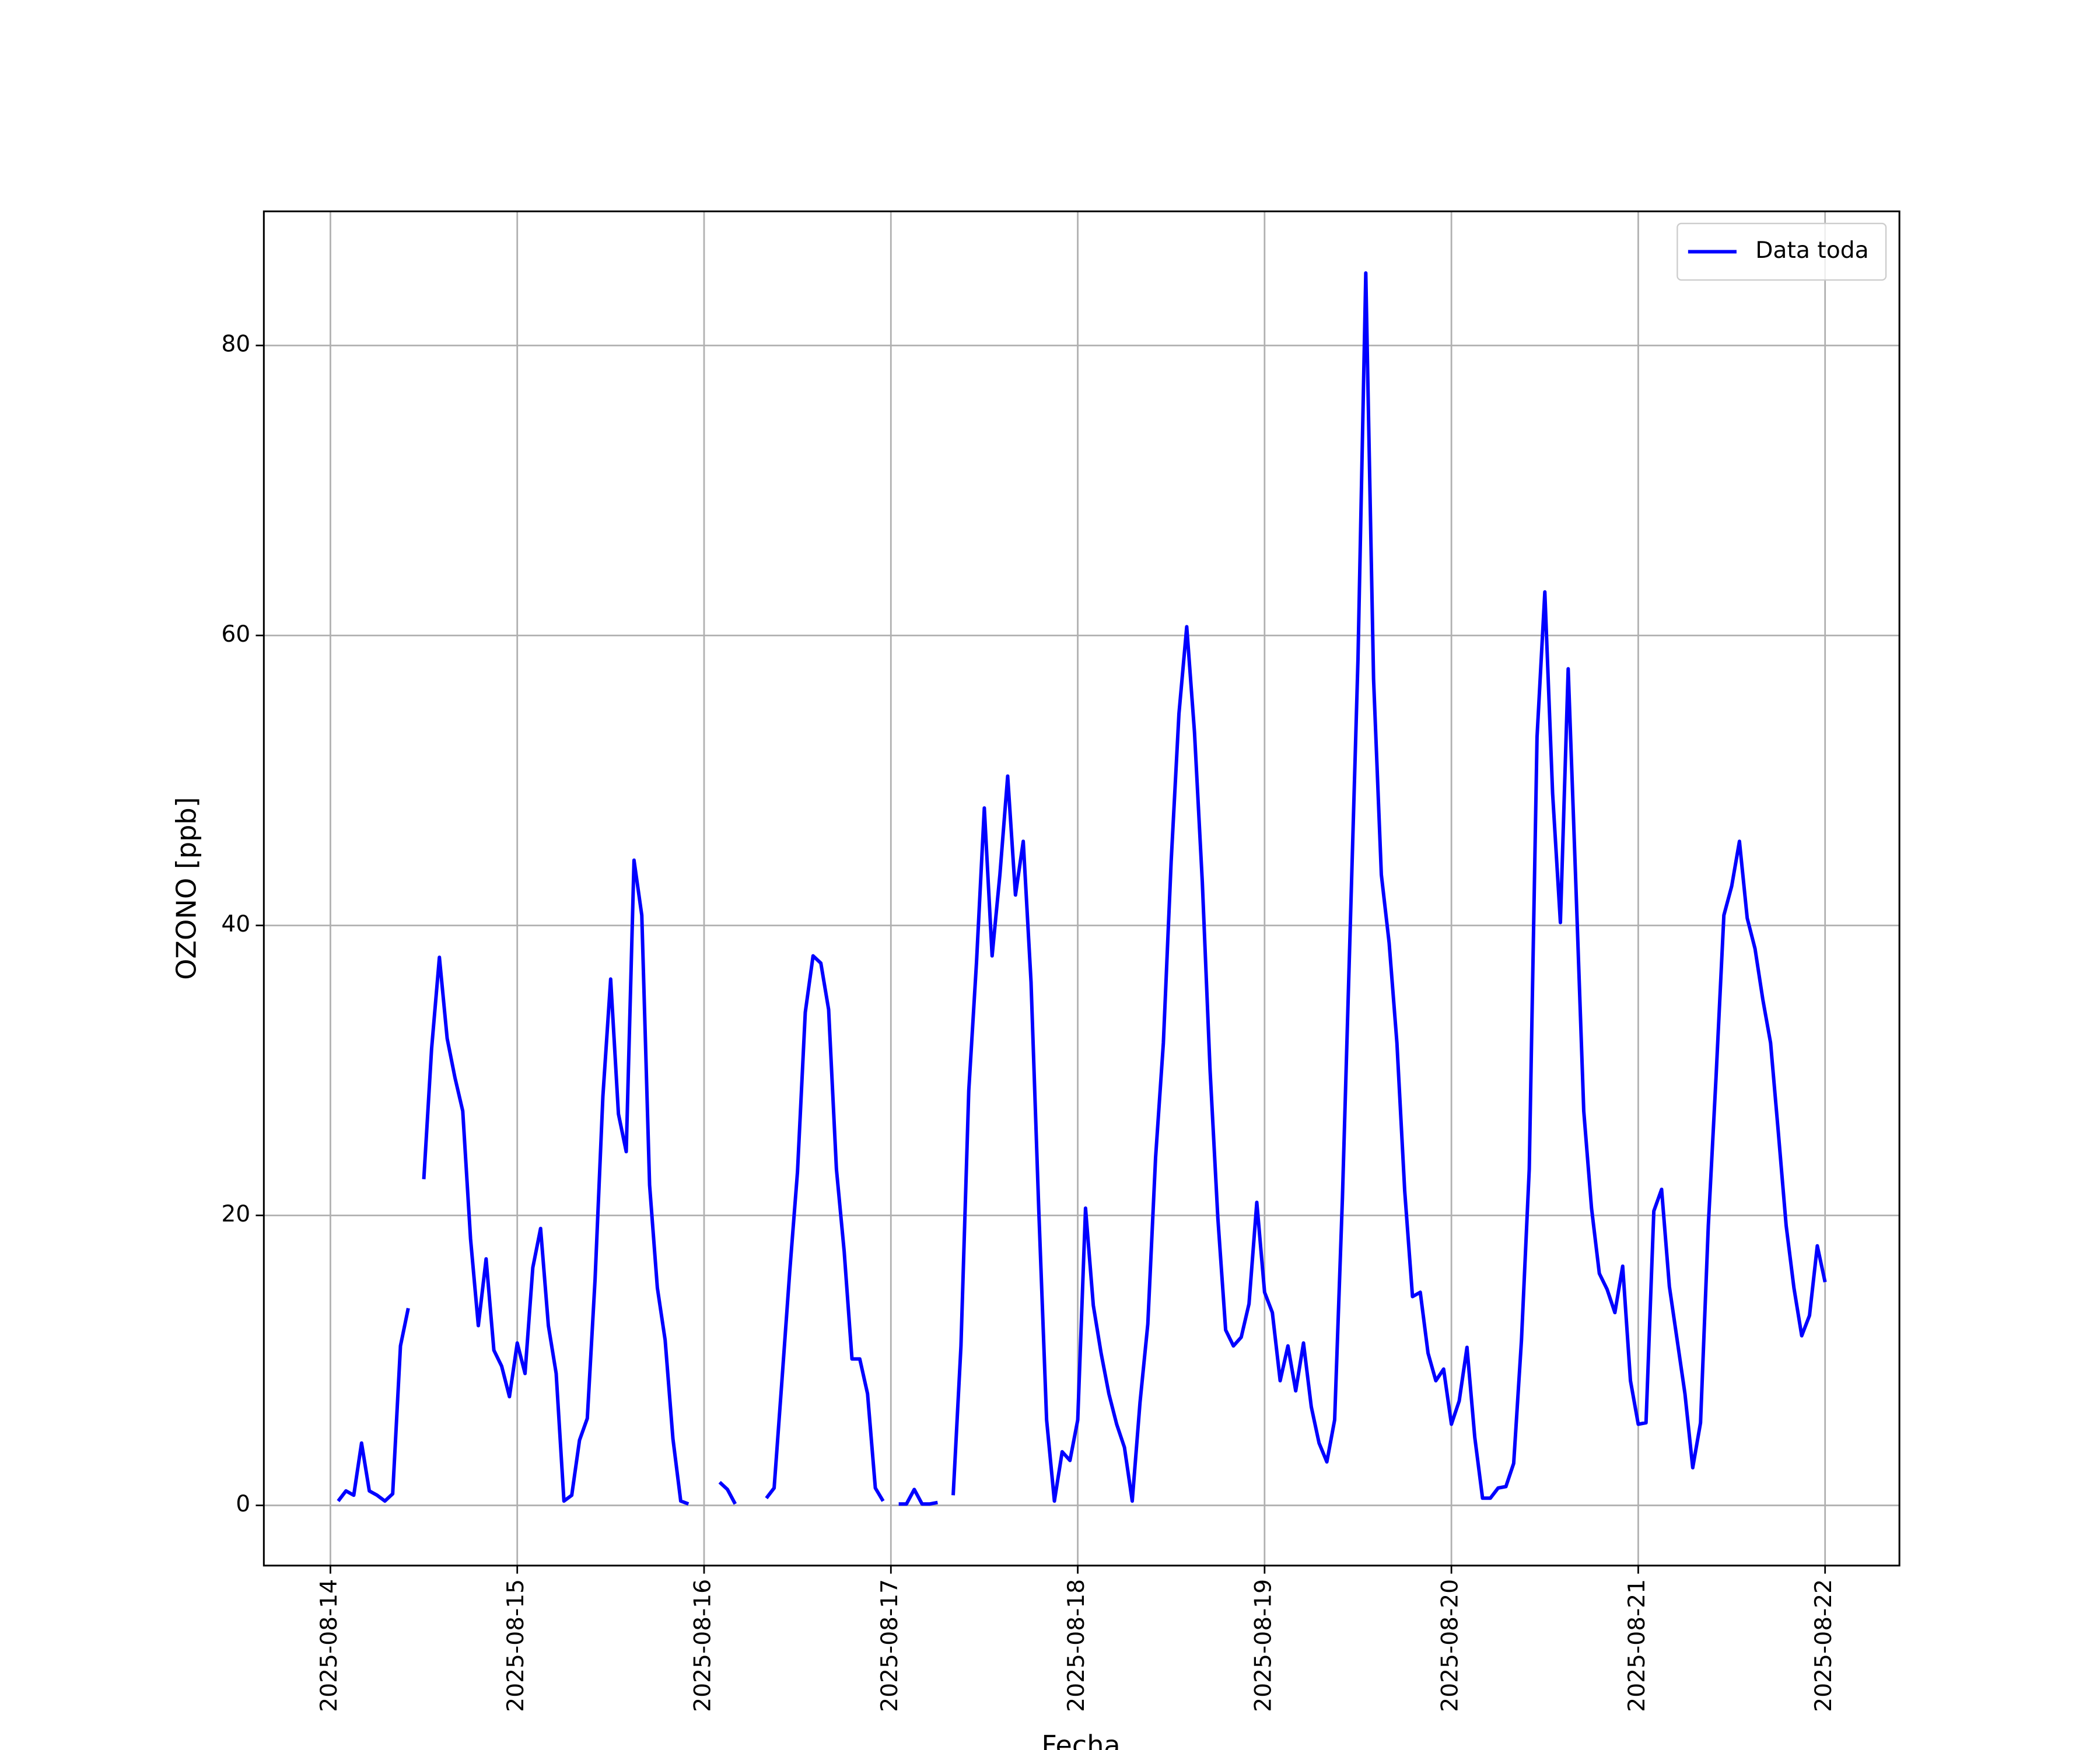 Image resolution: width=2100 pixels, height=1750 pixels. I want to click on x-tick-label: 2025-08-18, so click(1076, 1645).